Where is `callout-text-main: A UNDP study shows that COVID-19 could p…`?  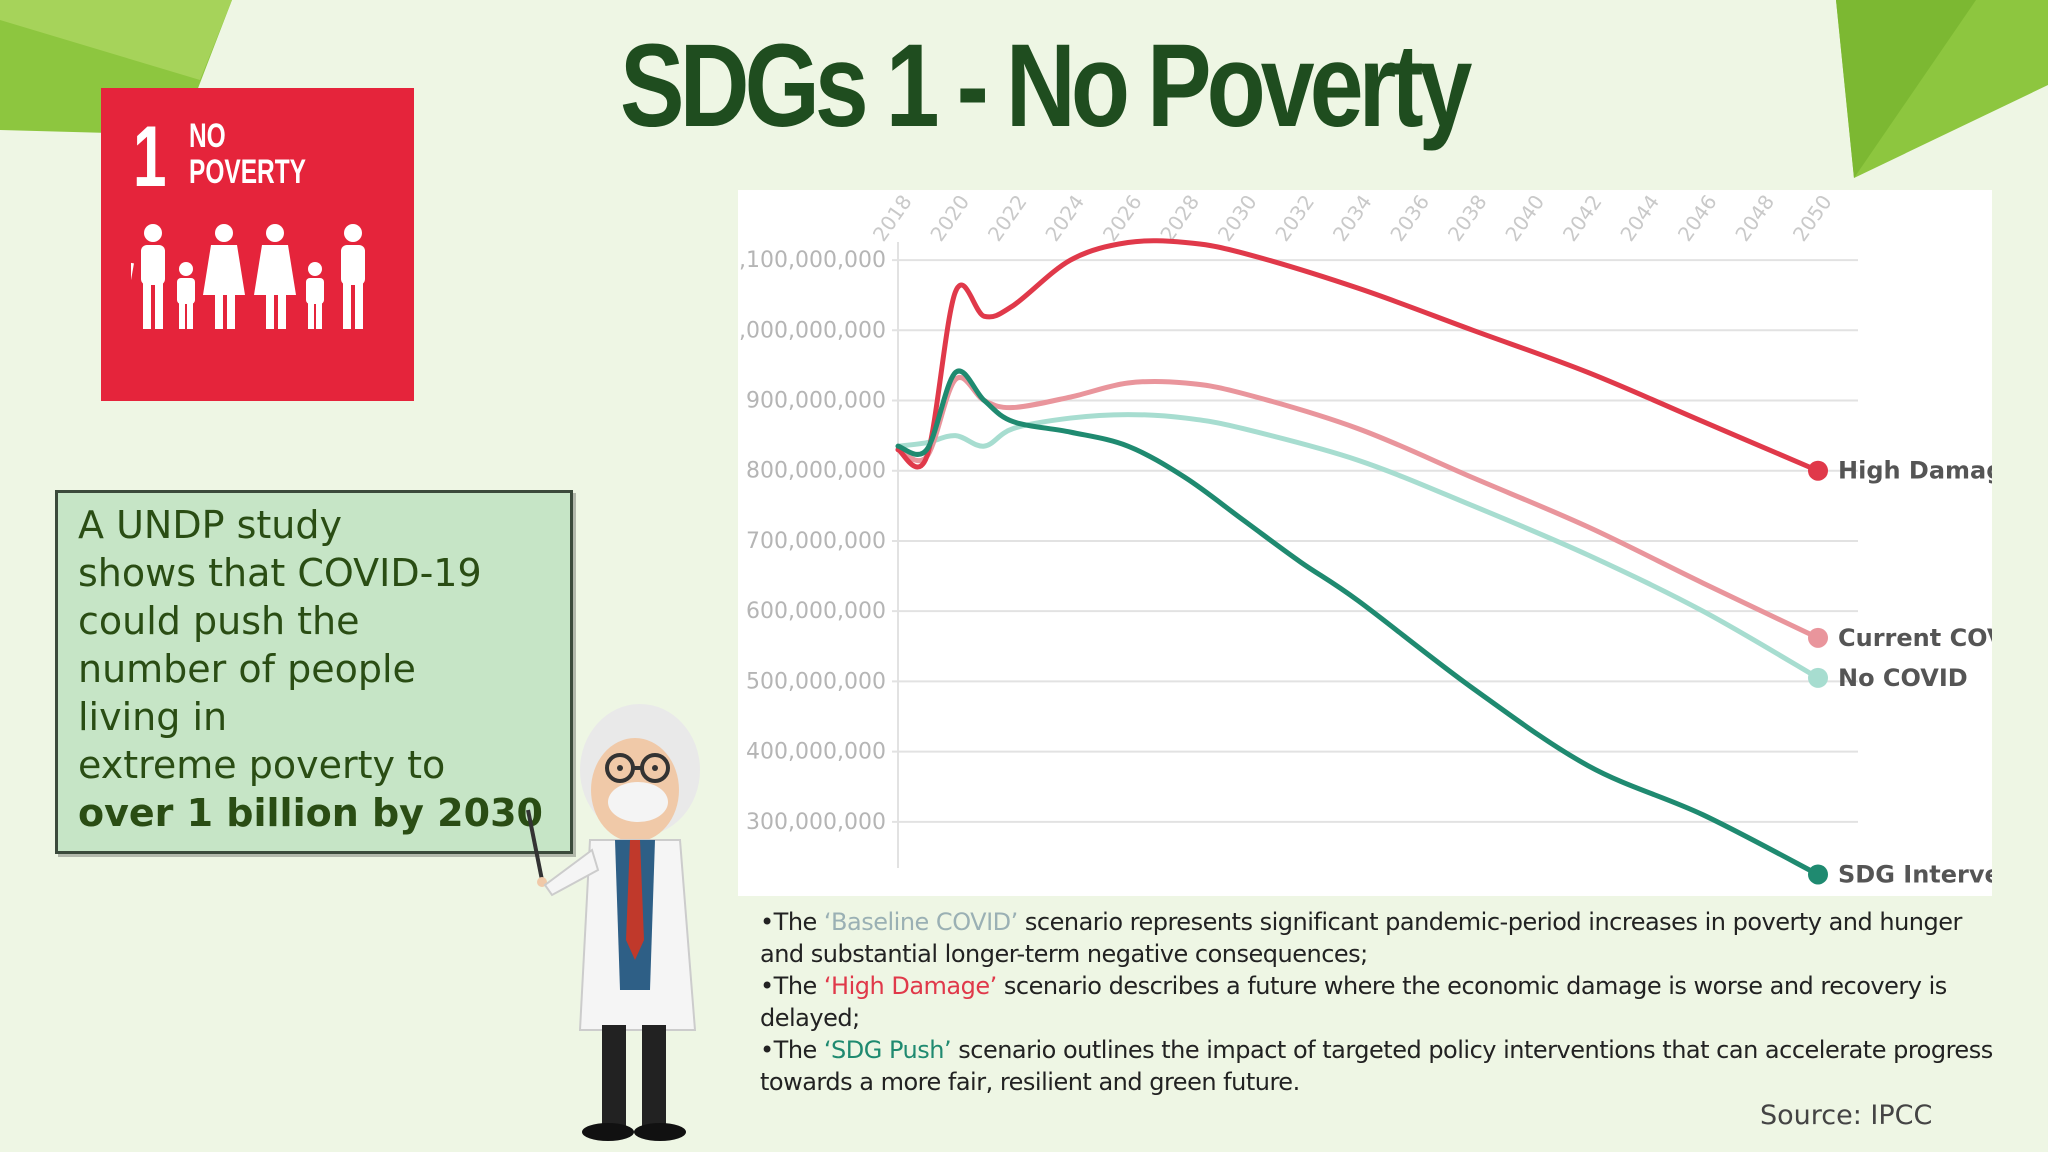
callout-text-main: A UNDP study shows that COVID-19 could p… is located at coordinates (280, 645).